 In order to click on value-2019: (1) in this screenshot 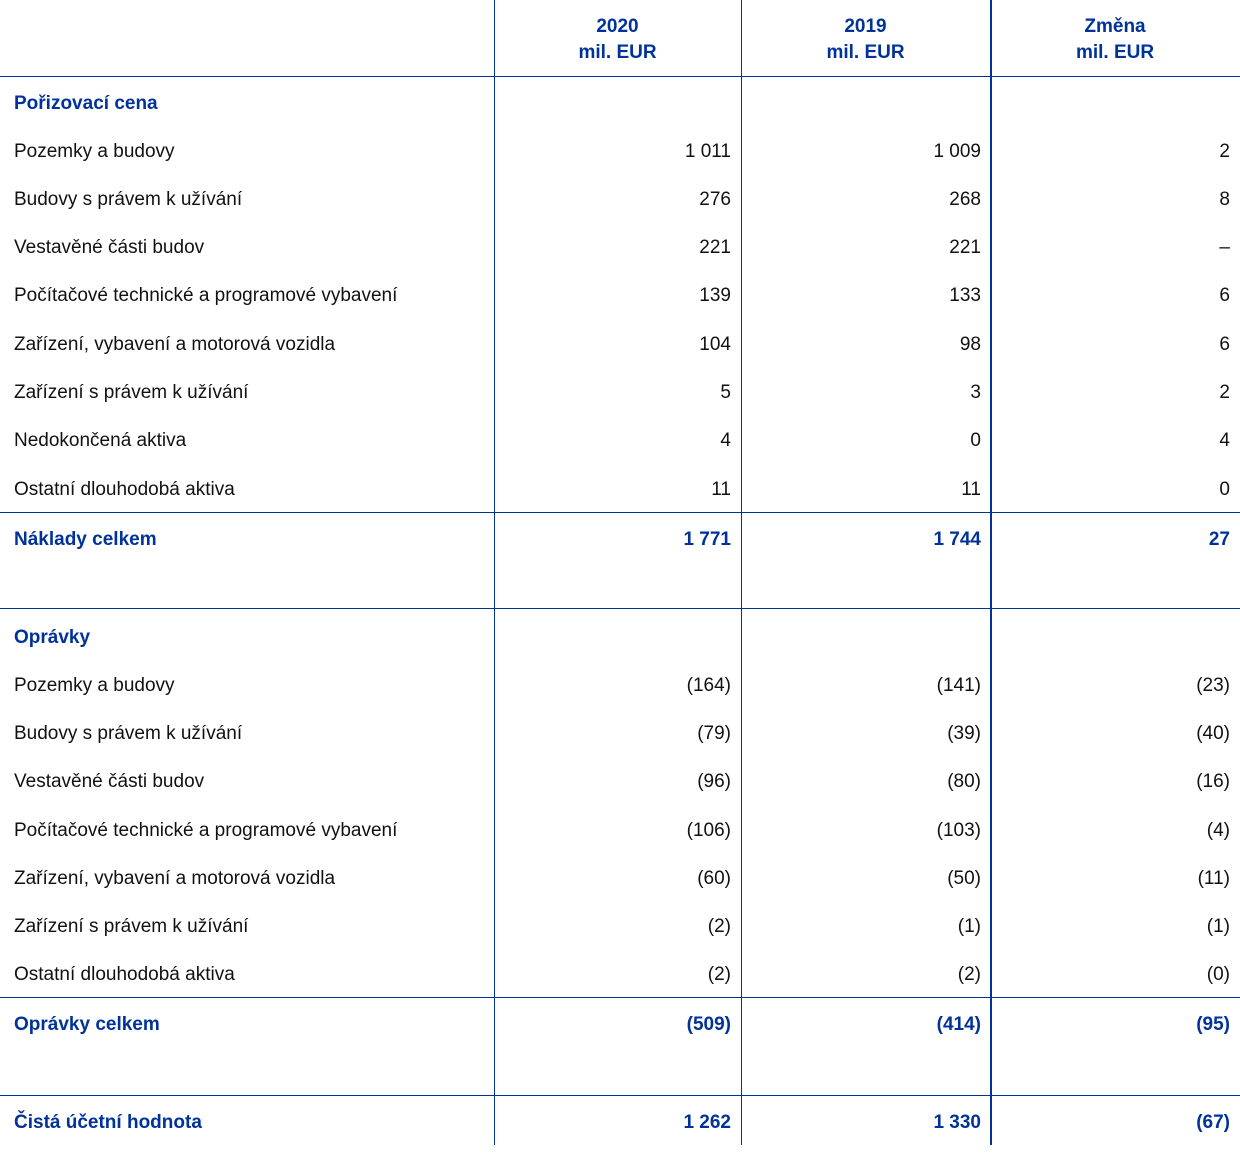, I will do `click(969, 926)`.